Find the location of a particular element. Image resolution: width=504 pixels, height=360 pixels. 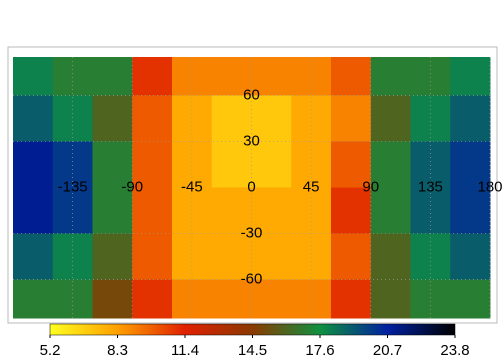

colorbar-tick-label: 5.2 is located at coordinates (50, 350).